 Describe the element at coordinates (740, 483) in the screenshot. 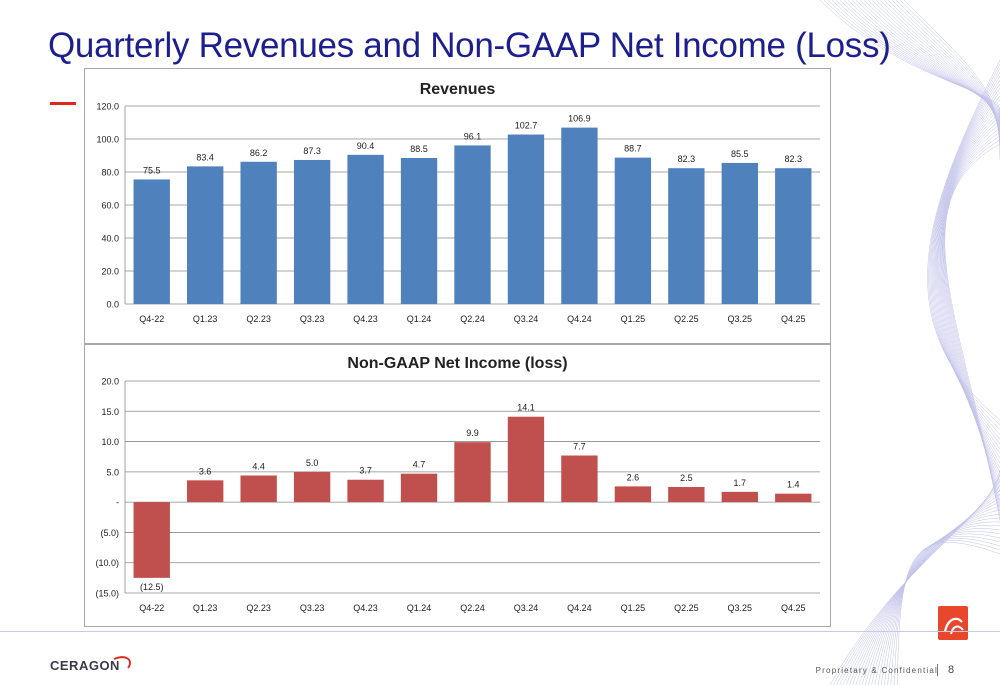

I see `data-label: 1.7` at that location.